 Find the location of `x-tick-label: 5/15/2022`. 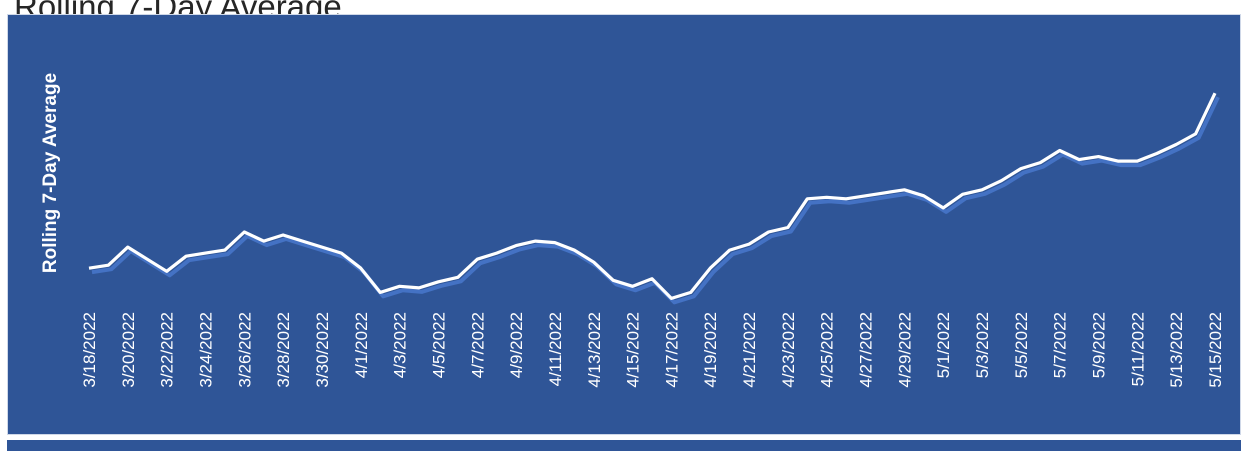

x-tick-label: 5/15/2022 is located at coordinates (1215, 350).